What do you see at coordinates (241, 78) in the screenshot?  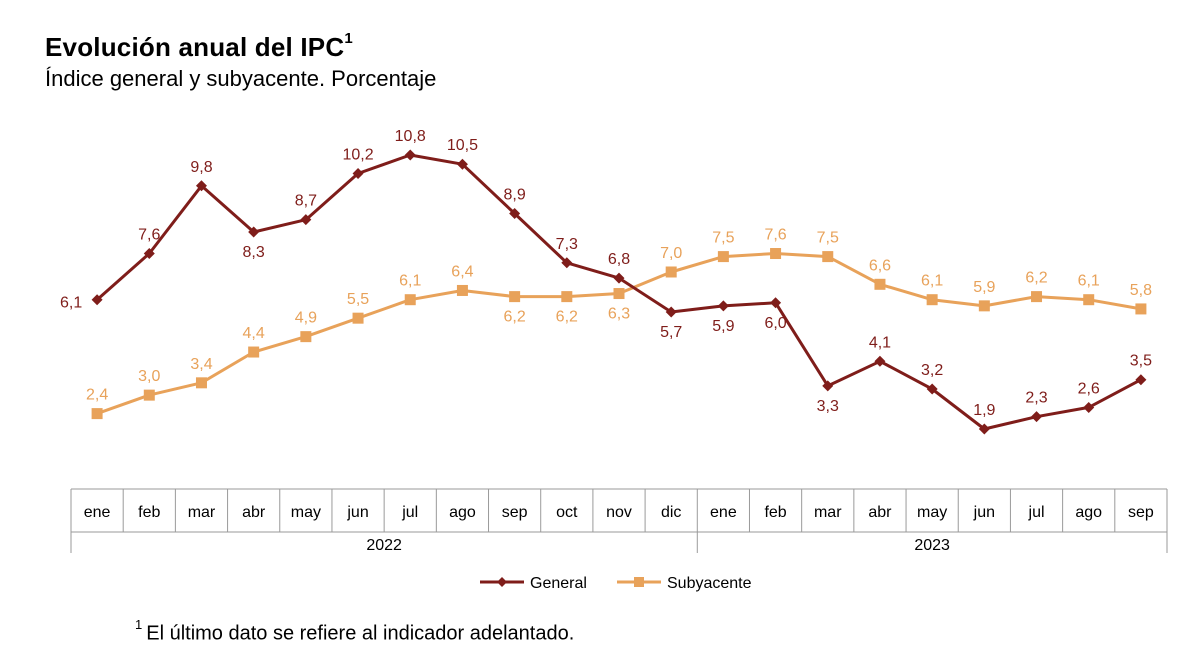 I see `chart-subtitle: Índice general y subyacente. Porcentaje` at bounding box center [241, 78].